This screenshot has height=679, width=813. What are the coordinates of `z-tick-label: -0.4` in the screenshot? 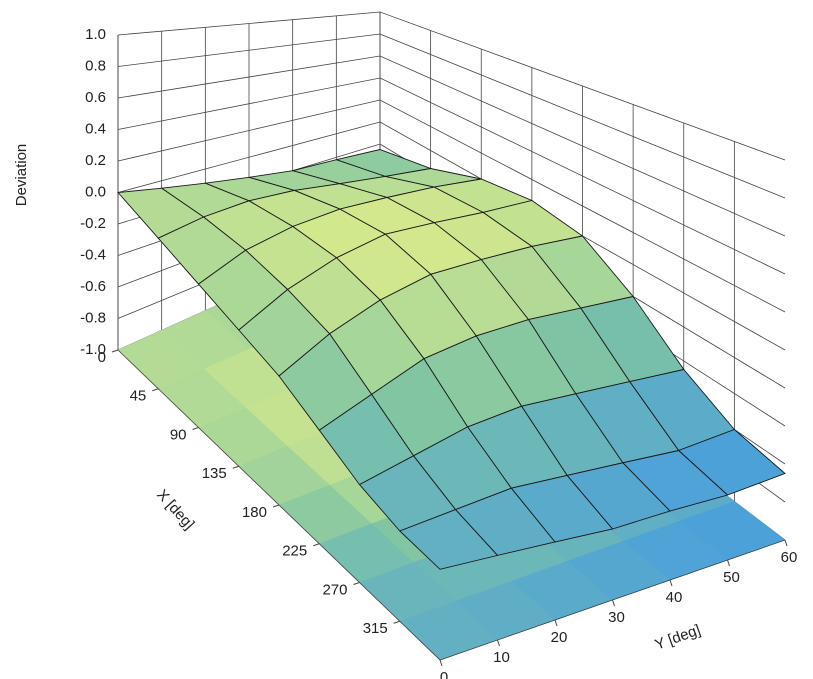 It's located at (93, 254).